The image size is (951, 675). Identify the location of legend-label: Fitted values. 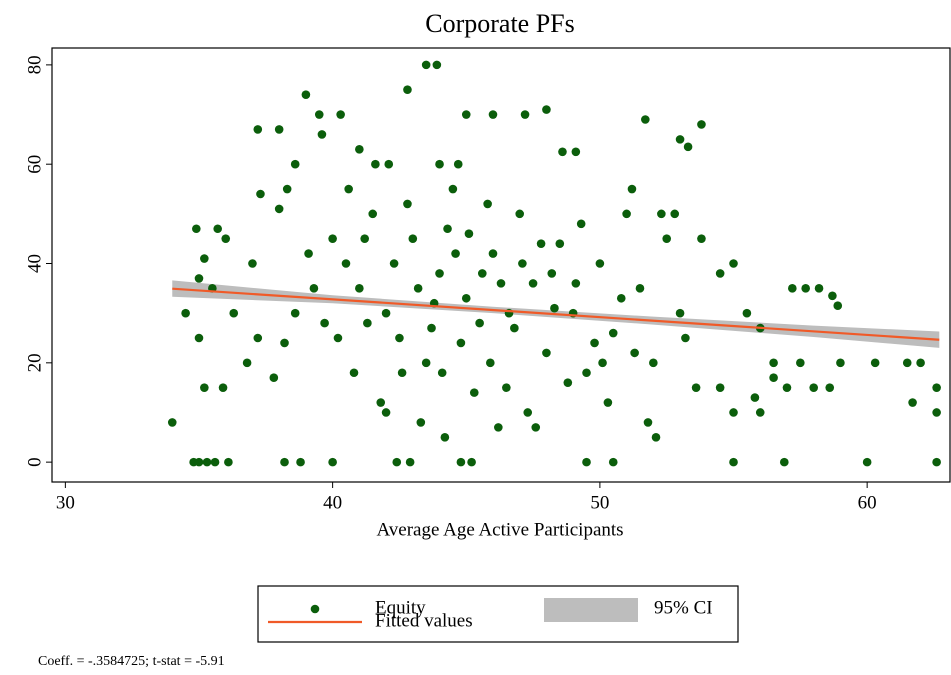
(424, 620).